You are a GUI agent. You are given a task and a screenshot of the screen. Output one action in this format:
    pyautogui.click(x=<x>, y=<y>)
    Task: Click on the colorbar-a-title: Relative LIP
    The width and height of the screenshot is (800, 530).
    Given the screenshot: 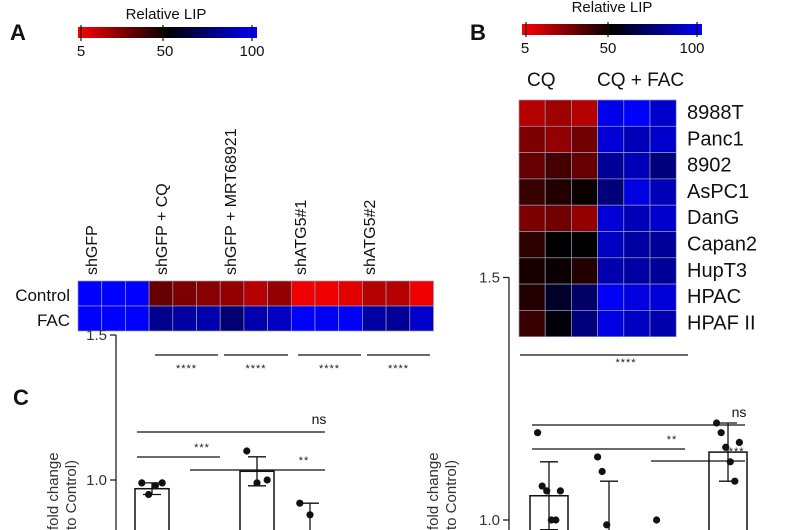 What is the action you would take?
    pyautogui.click(x=166, y=14)
    